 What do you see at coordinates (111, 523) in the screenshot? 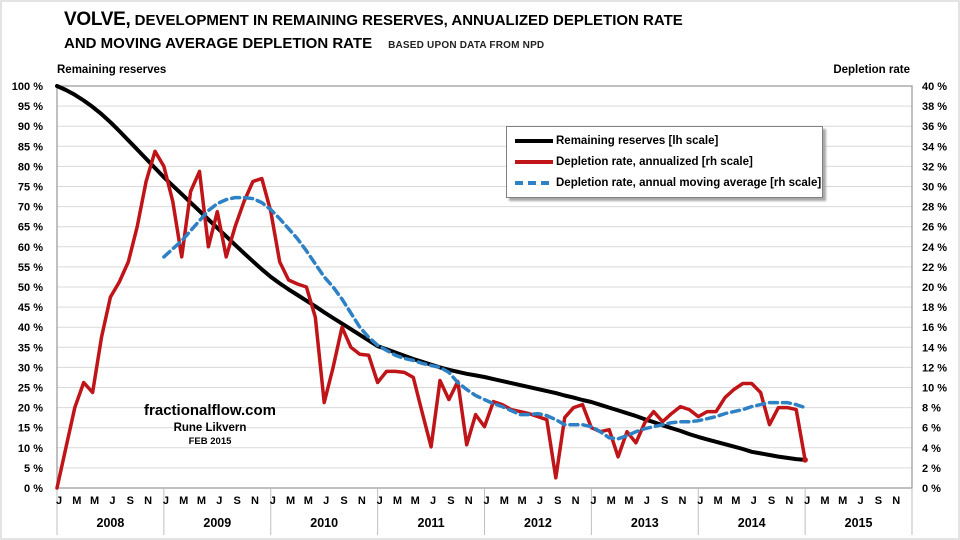
I see `x-year-label: 2008` at bounding box center [111, 523].